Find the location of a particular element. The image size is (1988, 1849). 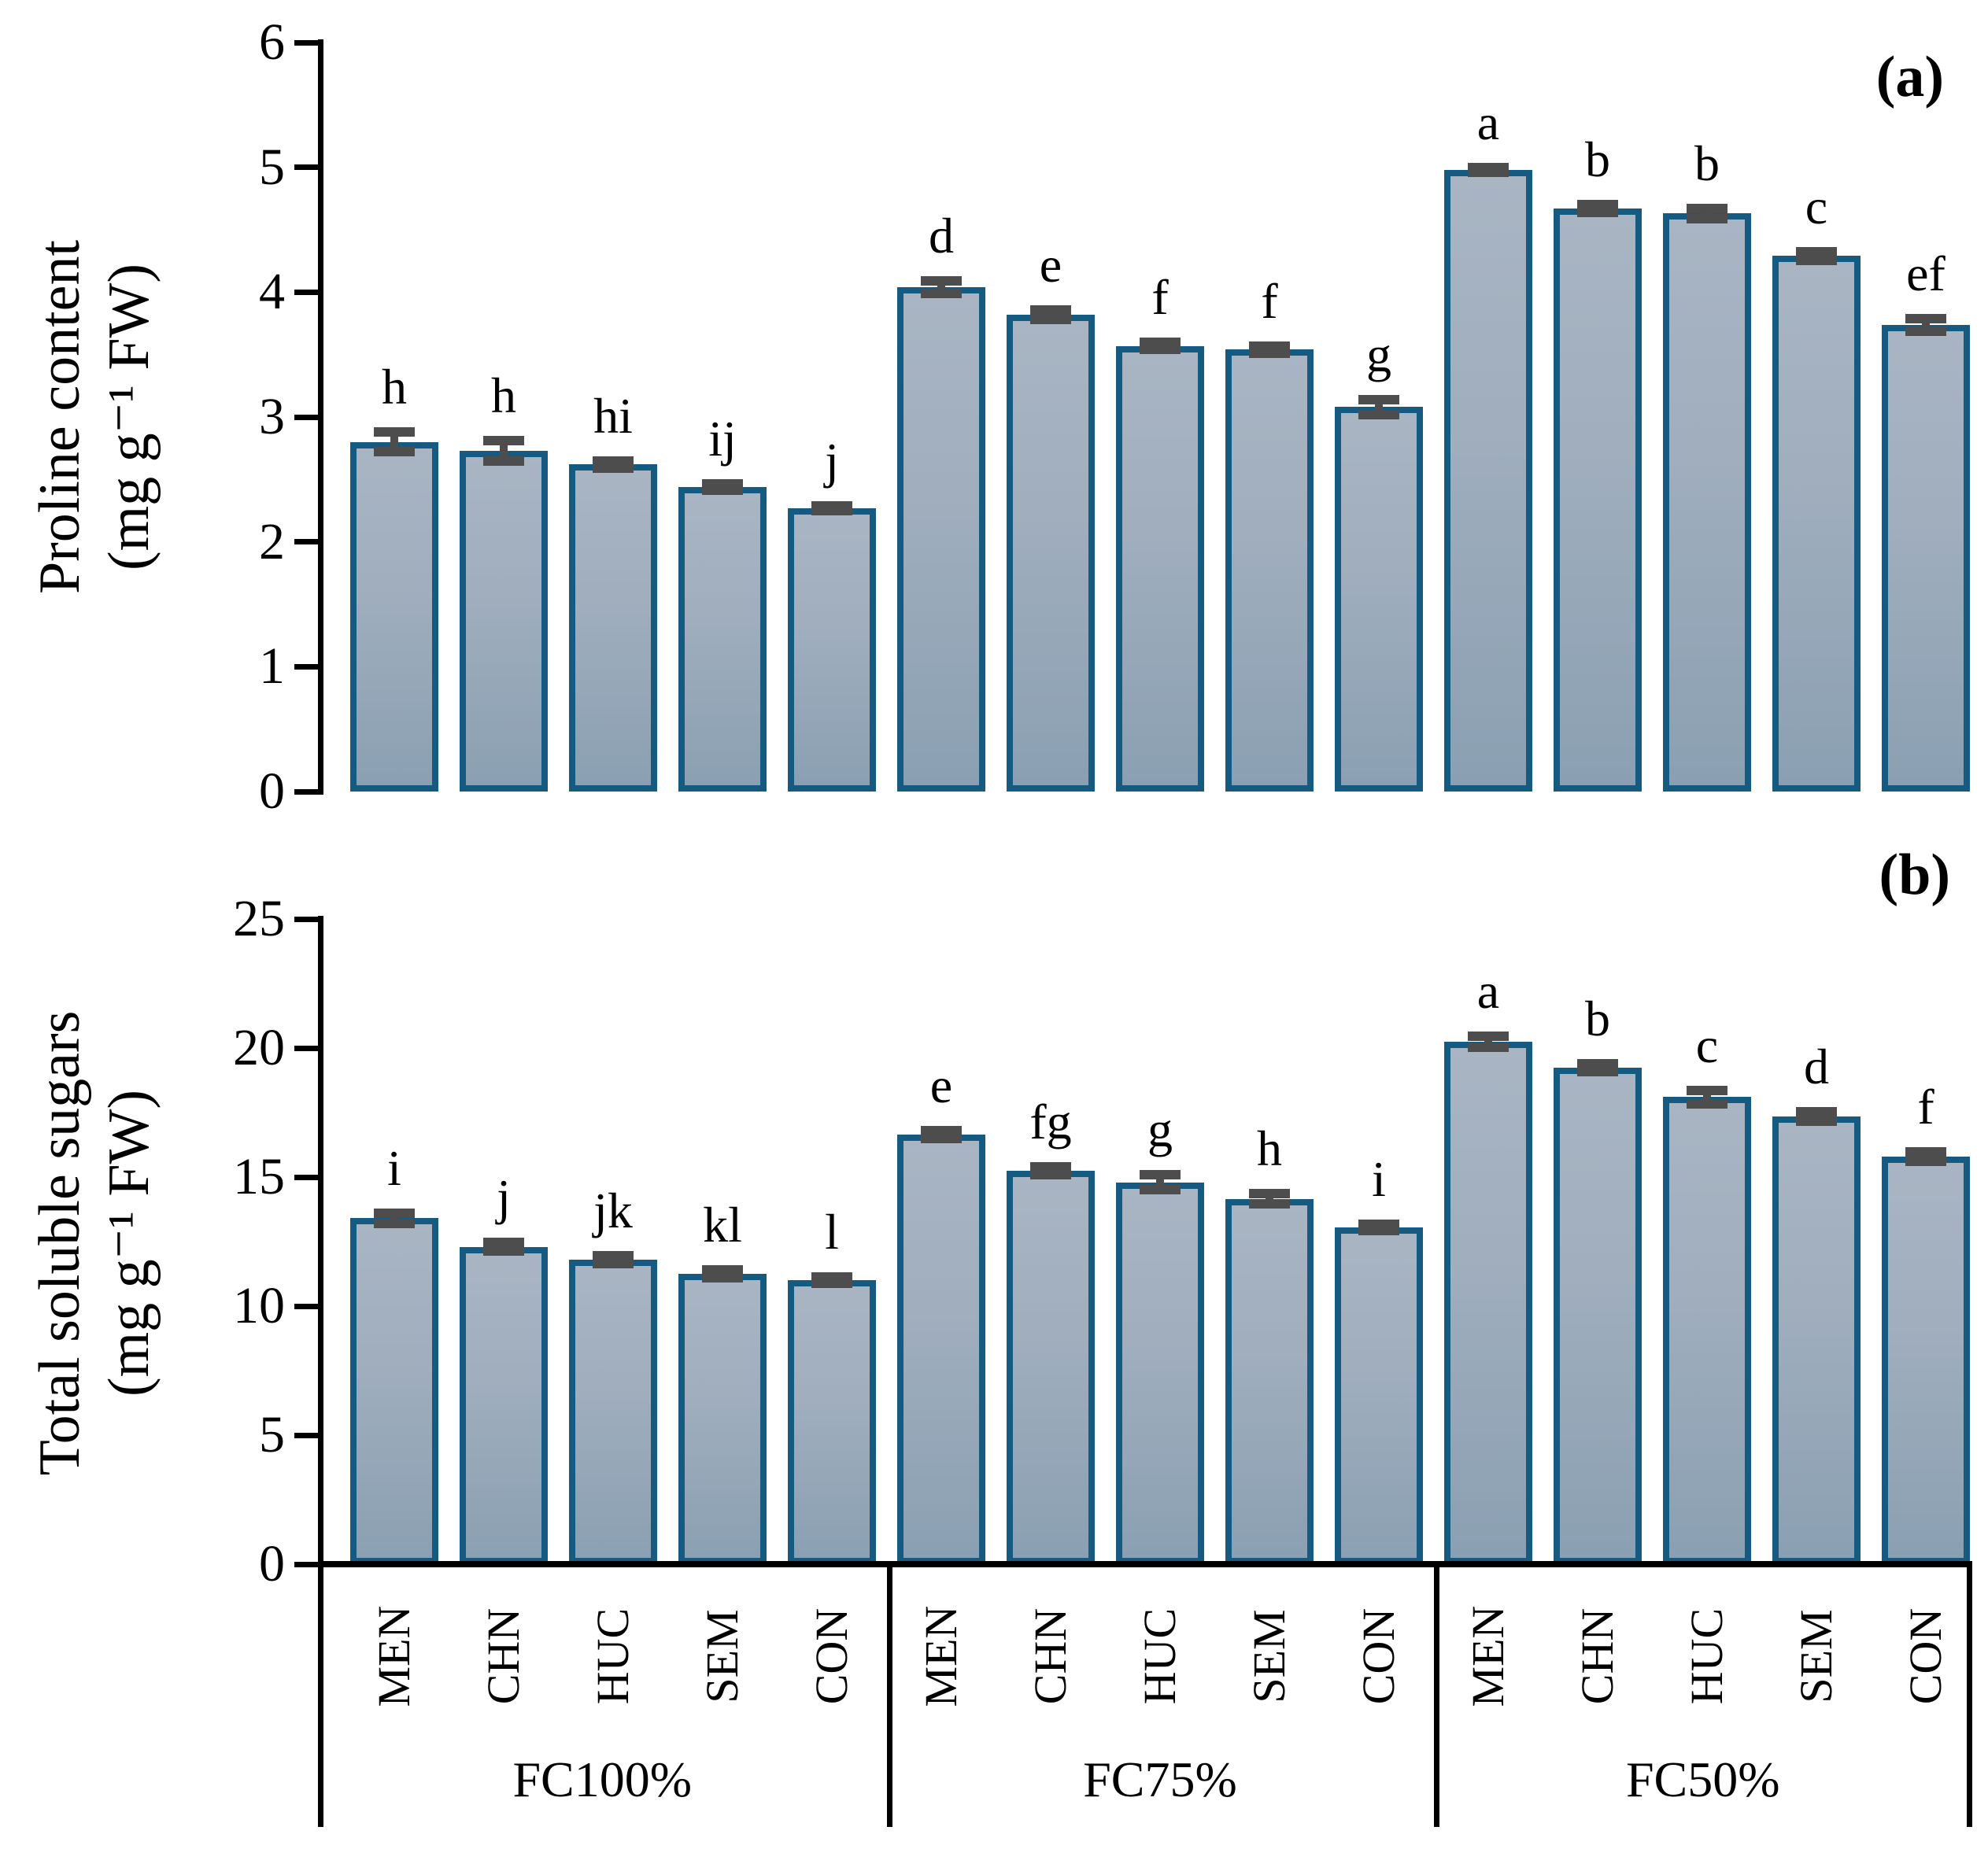

bar-a-FC50%-CON is located at coordinates (1926, 558).